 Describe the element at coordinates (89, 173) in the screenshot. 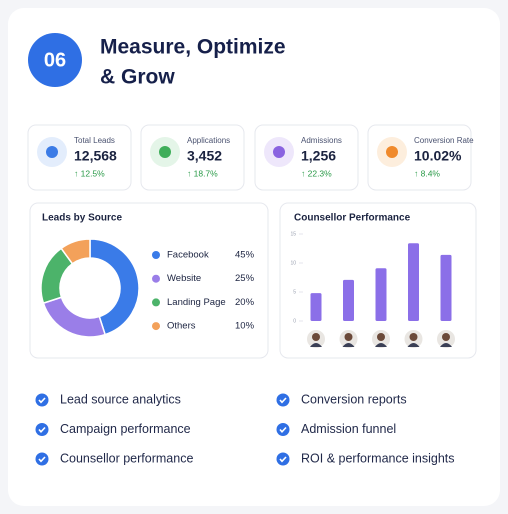

I see `kpi-change: ↑ 12.5%` at that location.